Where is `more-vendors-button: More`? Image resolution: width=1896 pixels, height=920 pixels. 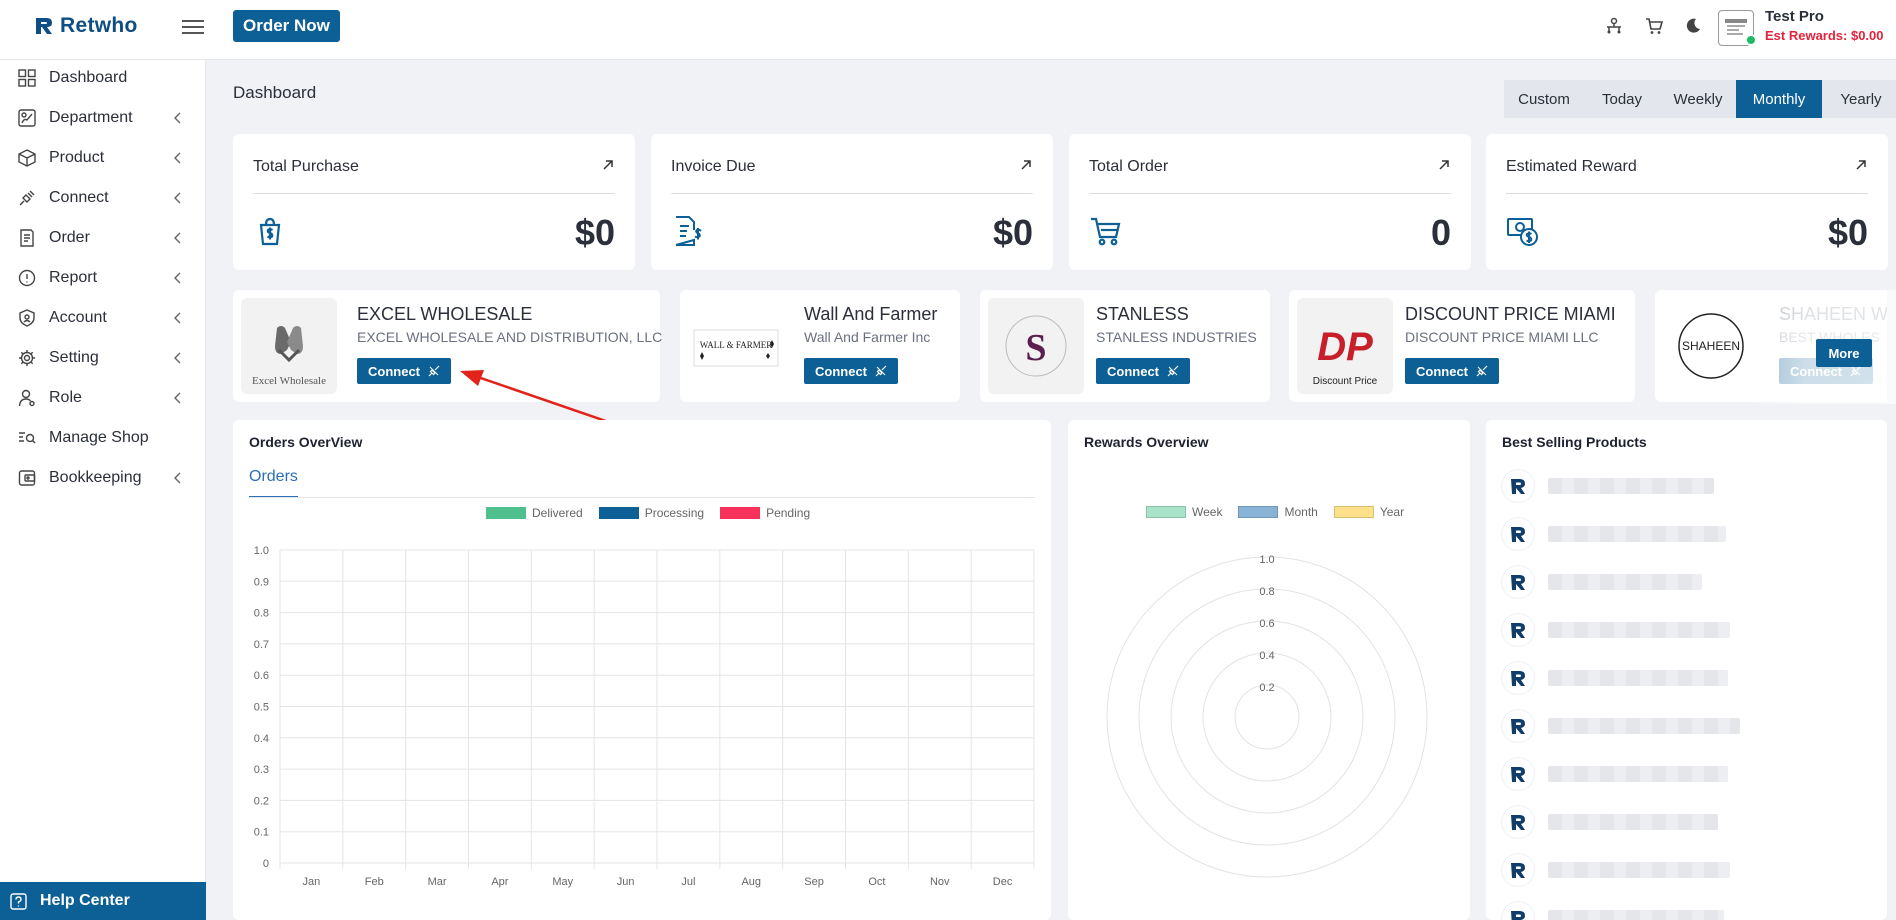
more-vendors-button: More is located at coordinates (1844, 353).